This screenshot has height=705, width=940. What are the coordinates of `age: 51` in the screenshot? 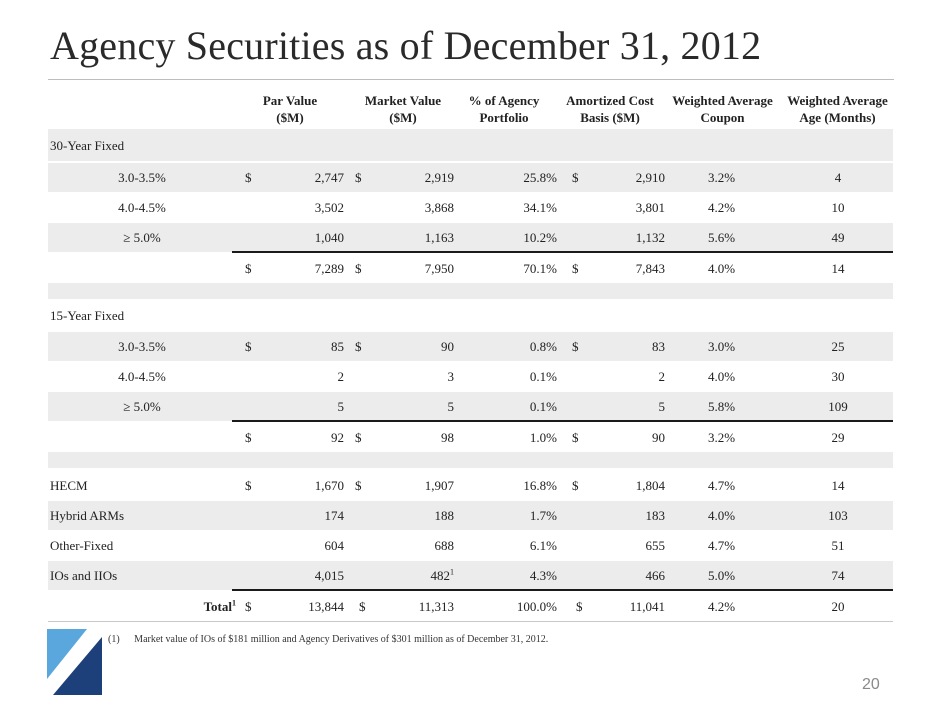 It's located at (838, 545).